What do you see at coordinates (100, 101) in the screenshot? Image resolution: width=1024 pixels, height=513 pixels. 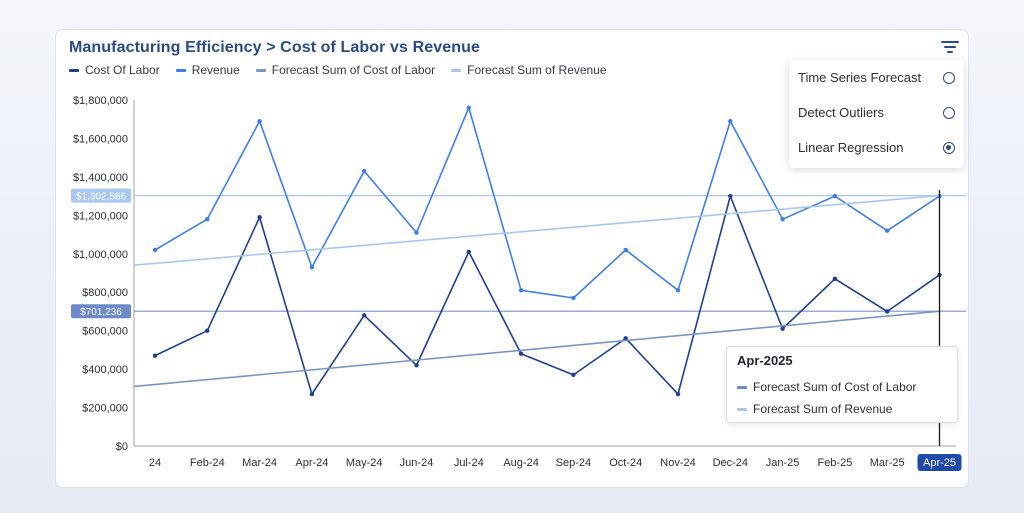 I see `y-tick-label: $1,800,000` at bounding box center [100, 101].